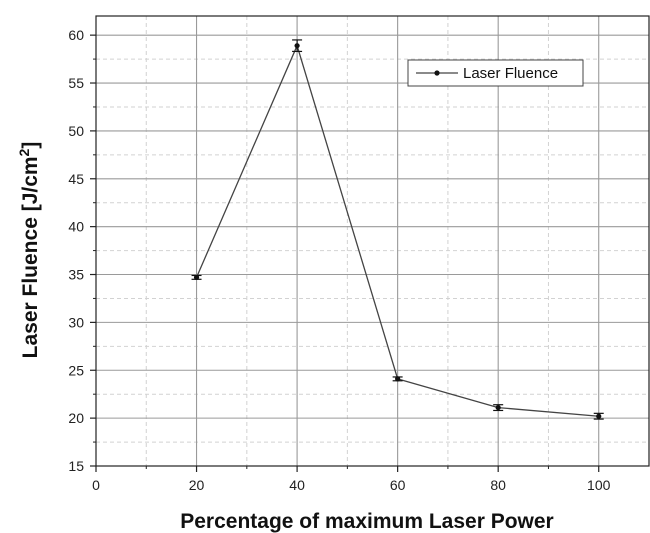  What do you see at coordinates (366, 521) in the screenshot?
I see `x-axis-title: Percentage of maximum Laser Power` at bounding box center [366, 521].